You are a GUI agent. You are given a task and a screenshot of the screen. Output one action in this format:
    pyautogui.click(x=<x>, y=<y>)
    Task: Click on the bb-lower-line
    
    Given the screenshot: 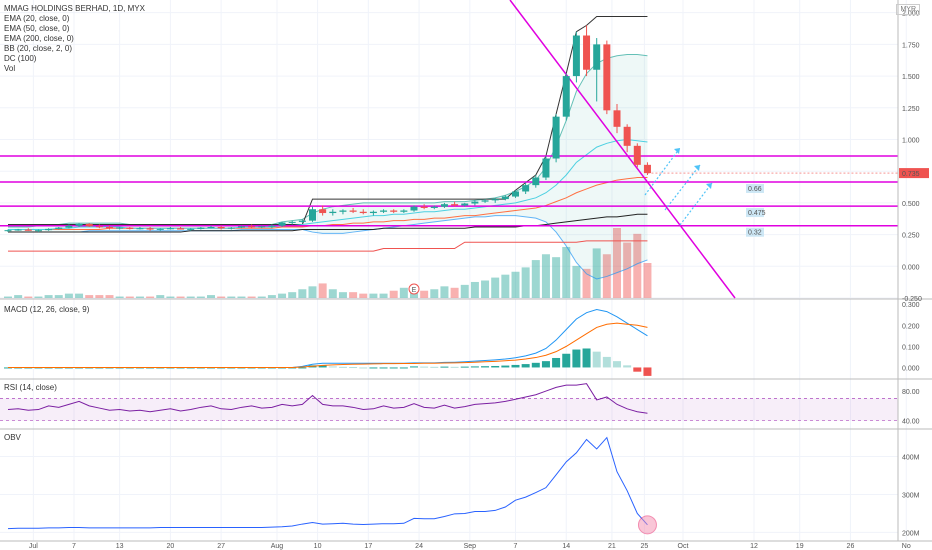 What is the action you would take?
    pyautogui.click(x=328, y=247)
    